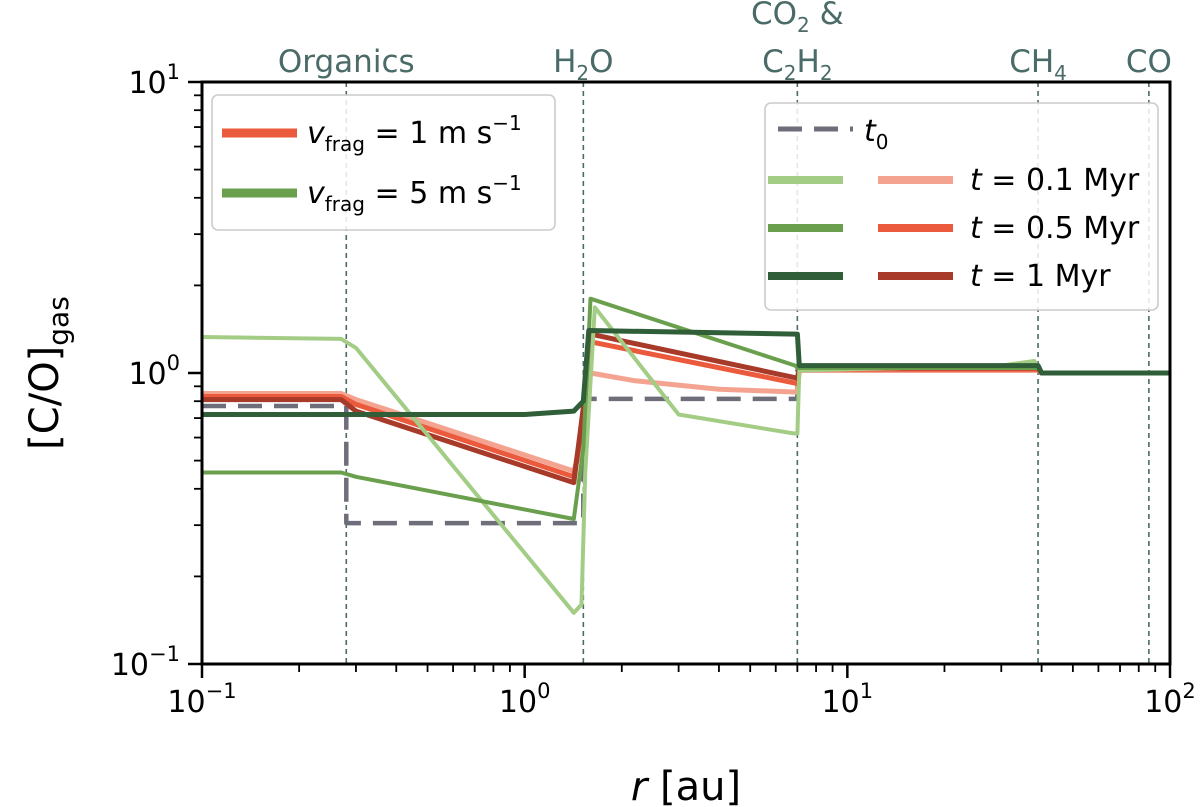 This screenshot has height=807, width=1200. What do you see at coordinates (1055, 228) in the screenshot?
I see `legend-right-label-1: t = 0.5 Myr` at bounding box center [1055, 228].